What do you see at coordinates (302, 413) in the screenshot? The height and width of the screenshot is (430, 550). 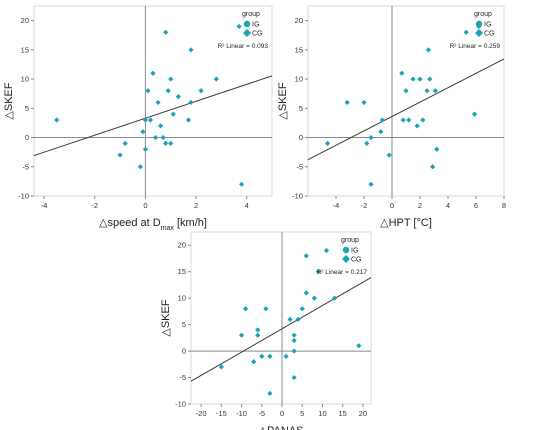 I see `x-tick-label: 5` at bounding box center [302, 413].